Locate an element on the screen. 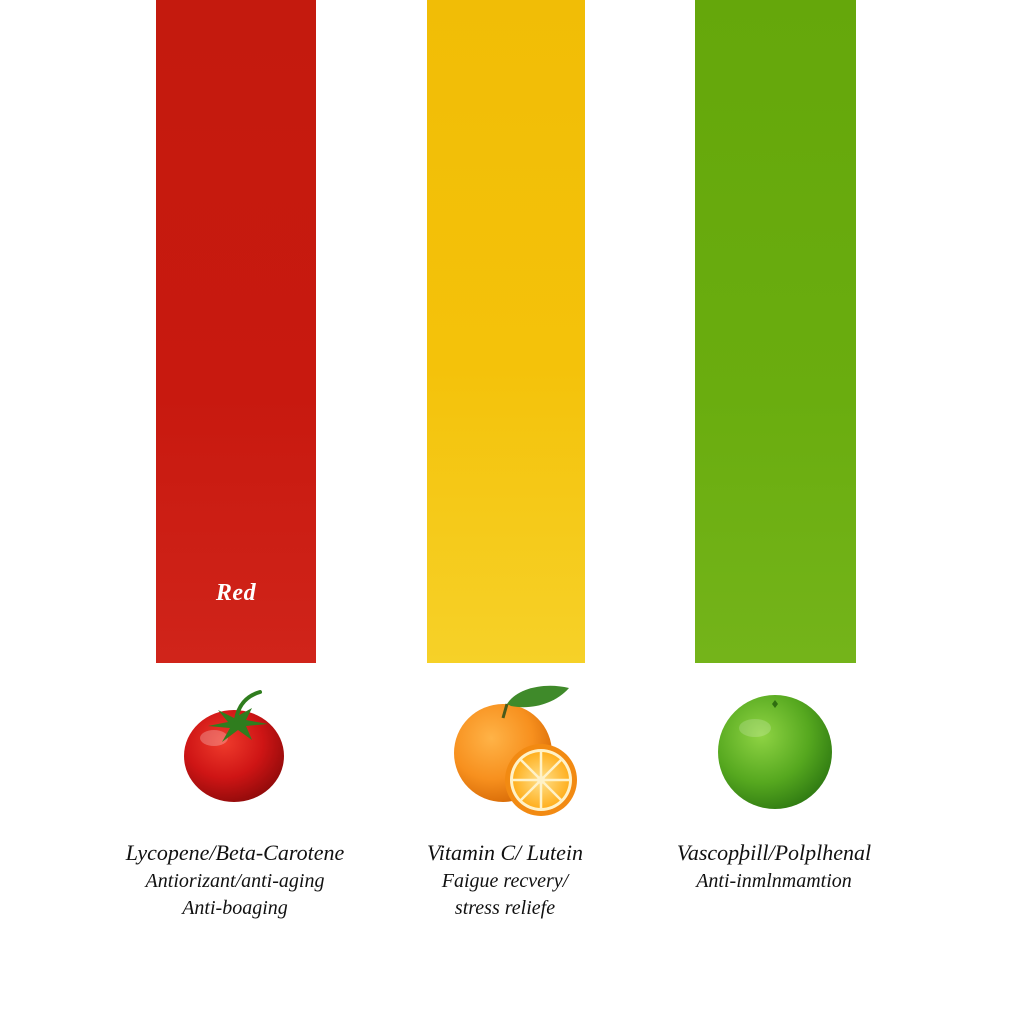  red-caption-title: Lycopene/Beta-Carotene is located at coordinates (235, 852).